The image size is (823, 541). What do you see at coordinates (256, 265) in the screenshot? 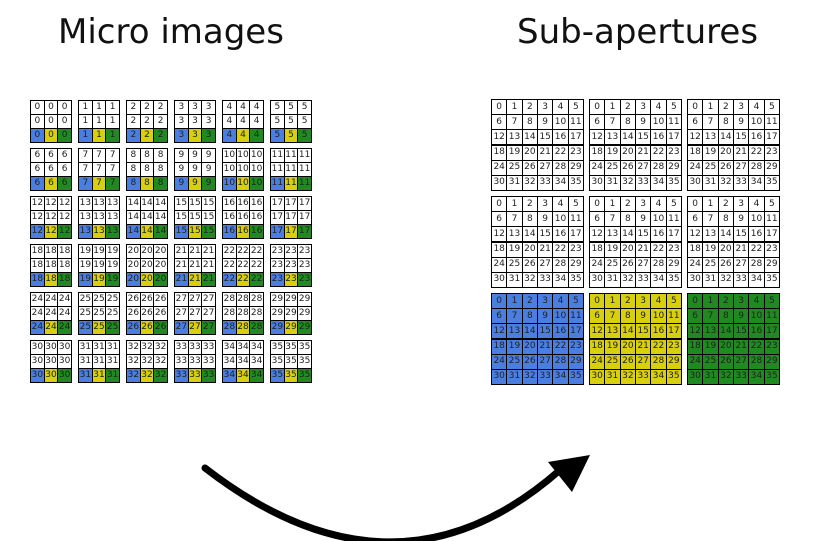
I see `micro-image-cell: 22` at bounding box center [256, 265].